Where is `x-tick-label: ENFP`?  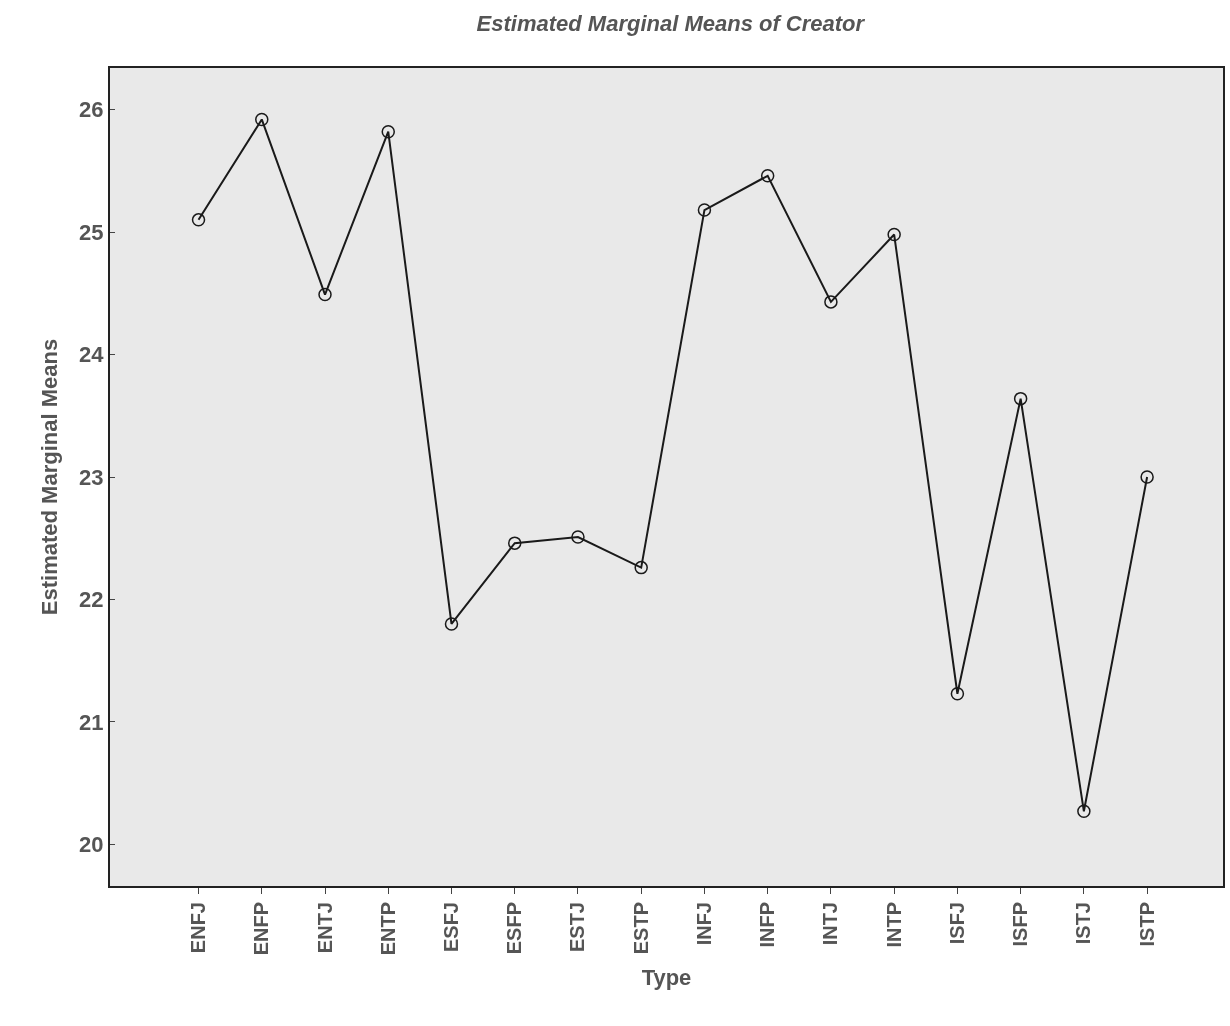 x-tick-label: ENFP is located at coordinates (261, 929).